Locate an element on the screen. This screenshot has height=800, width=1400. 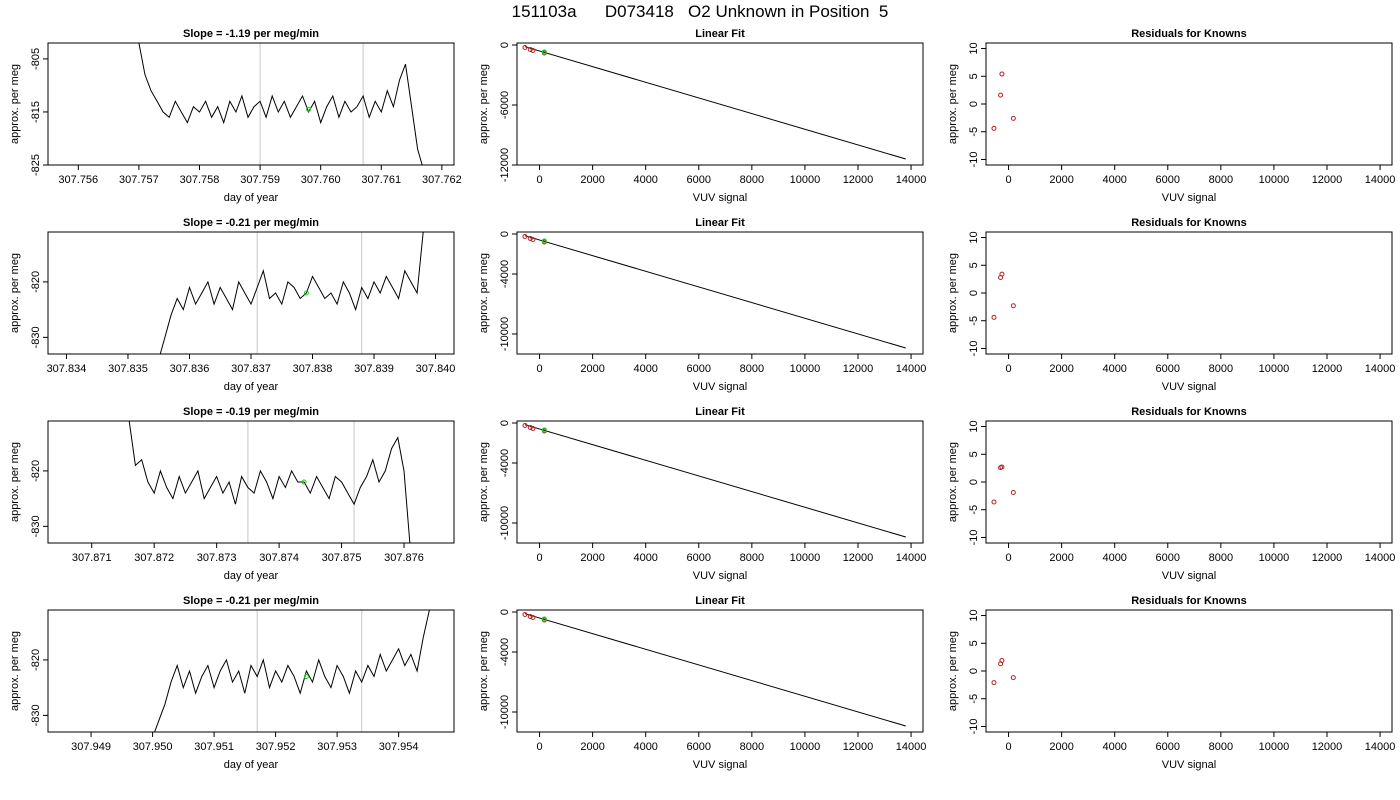
panel-title: Residuals for Knowns is located at coordinates (1189, 223).